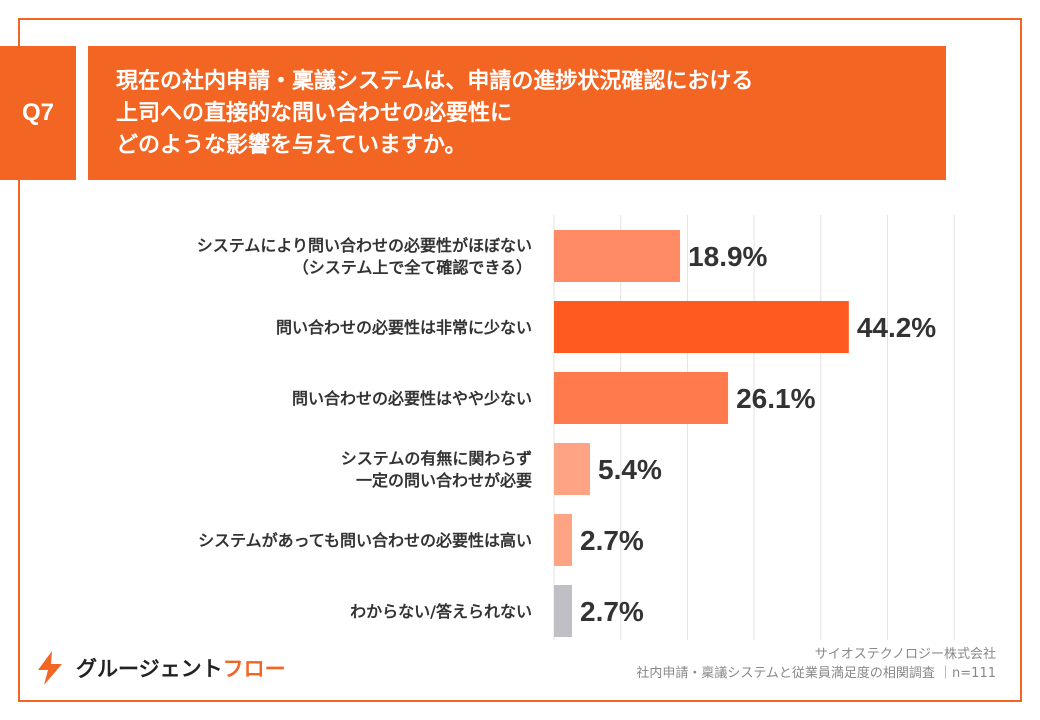 The height and width of the screenshot is (720, 1040). I want to click on category-label-1-line-1: システムにより問い合わせの必要性がほぼない, so click(364, 245).